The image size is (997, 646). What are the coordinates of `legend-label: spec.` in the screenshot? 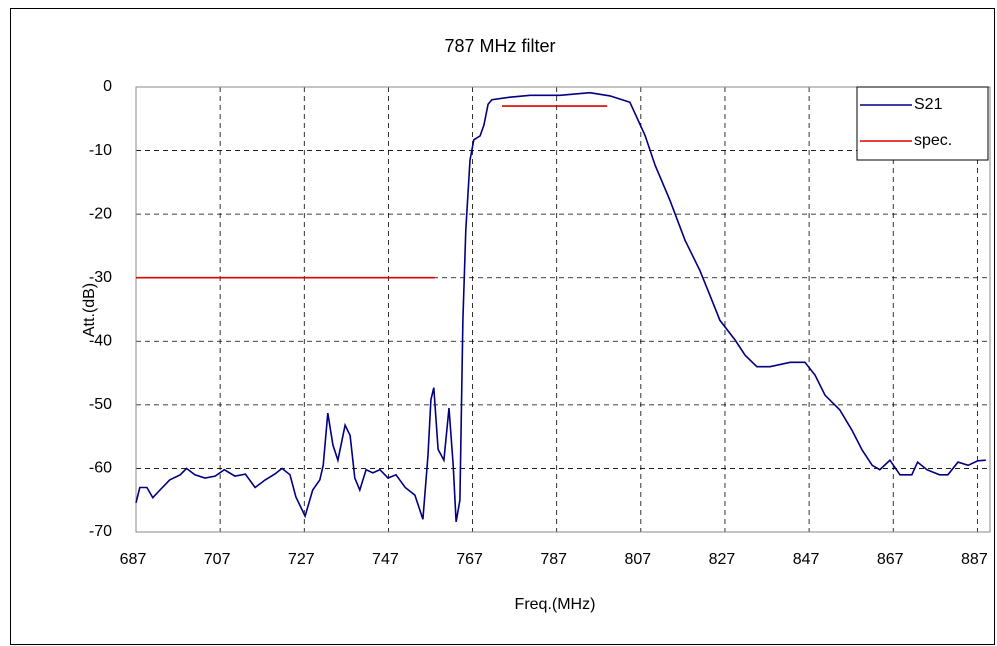 It's located at (933, 140).